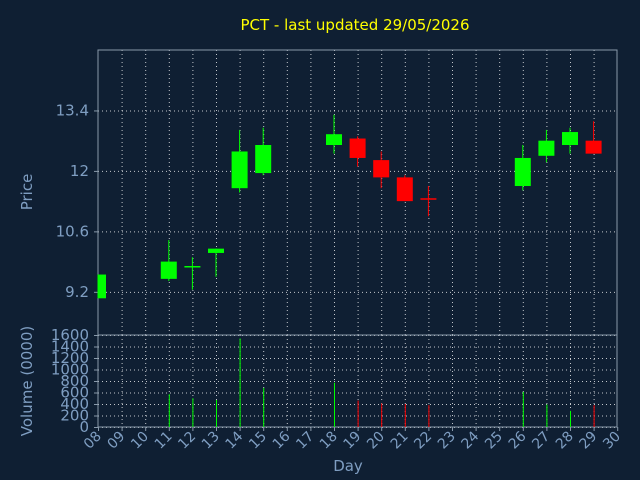 The image size is (640, 480). I want to click on day-tick-label: 28, so click(565, 441).